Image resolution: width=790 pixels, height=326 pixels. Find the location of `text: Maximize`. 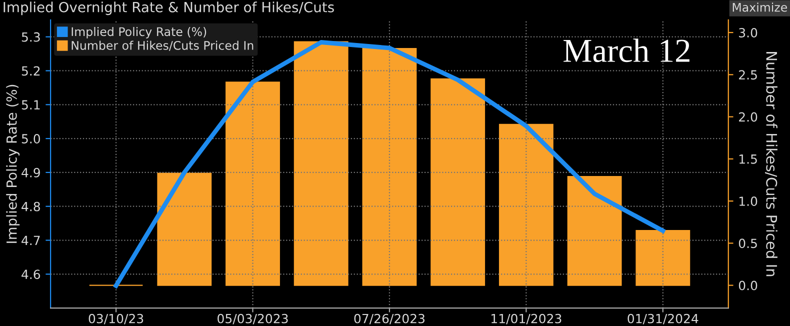

text: Maximize is located at coordinates (759, 7).